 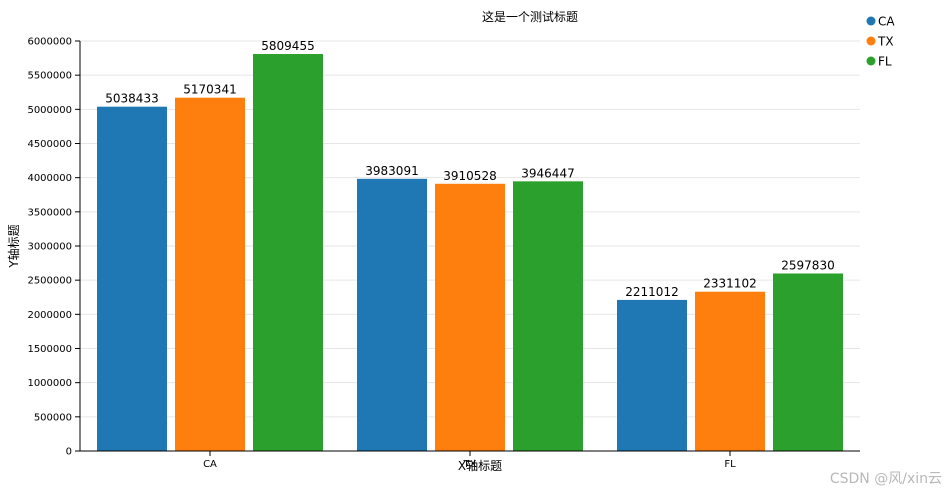 I want to click on bar-value-label: 5038433, so click(x=131, y=99).